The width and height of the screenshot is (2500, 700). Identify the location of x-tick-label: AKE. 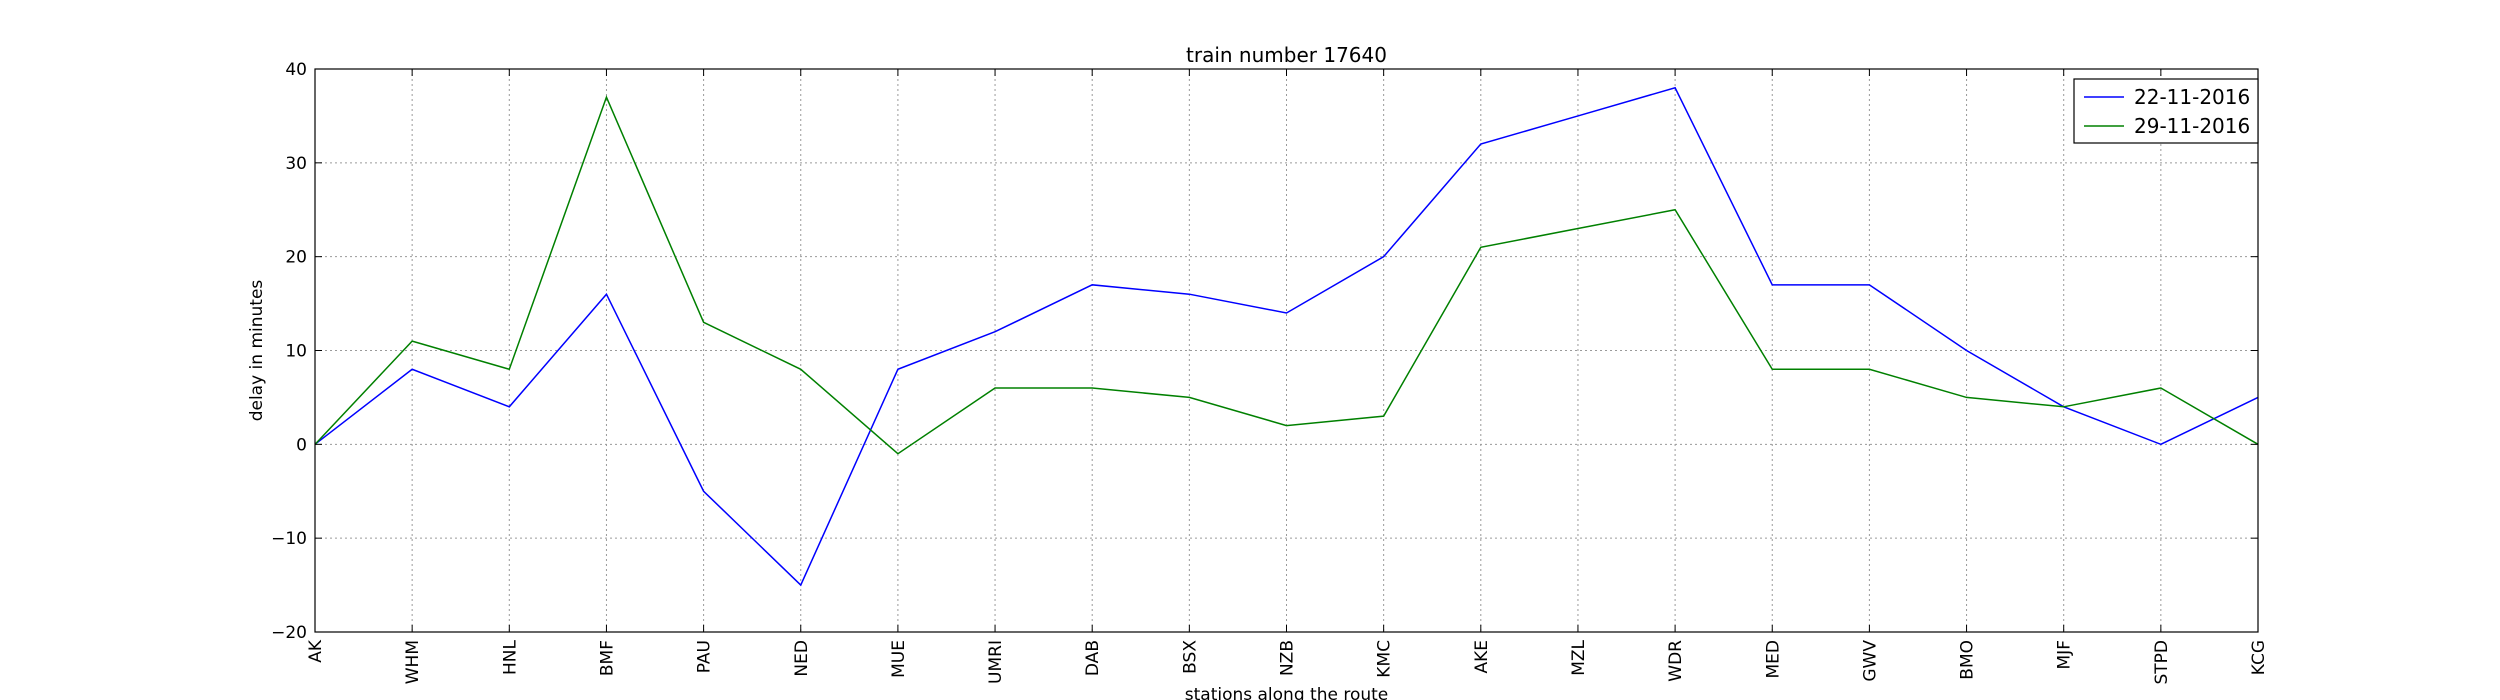
(1482, 657).